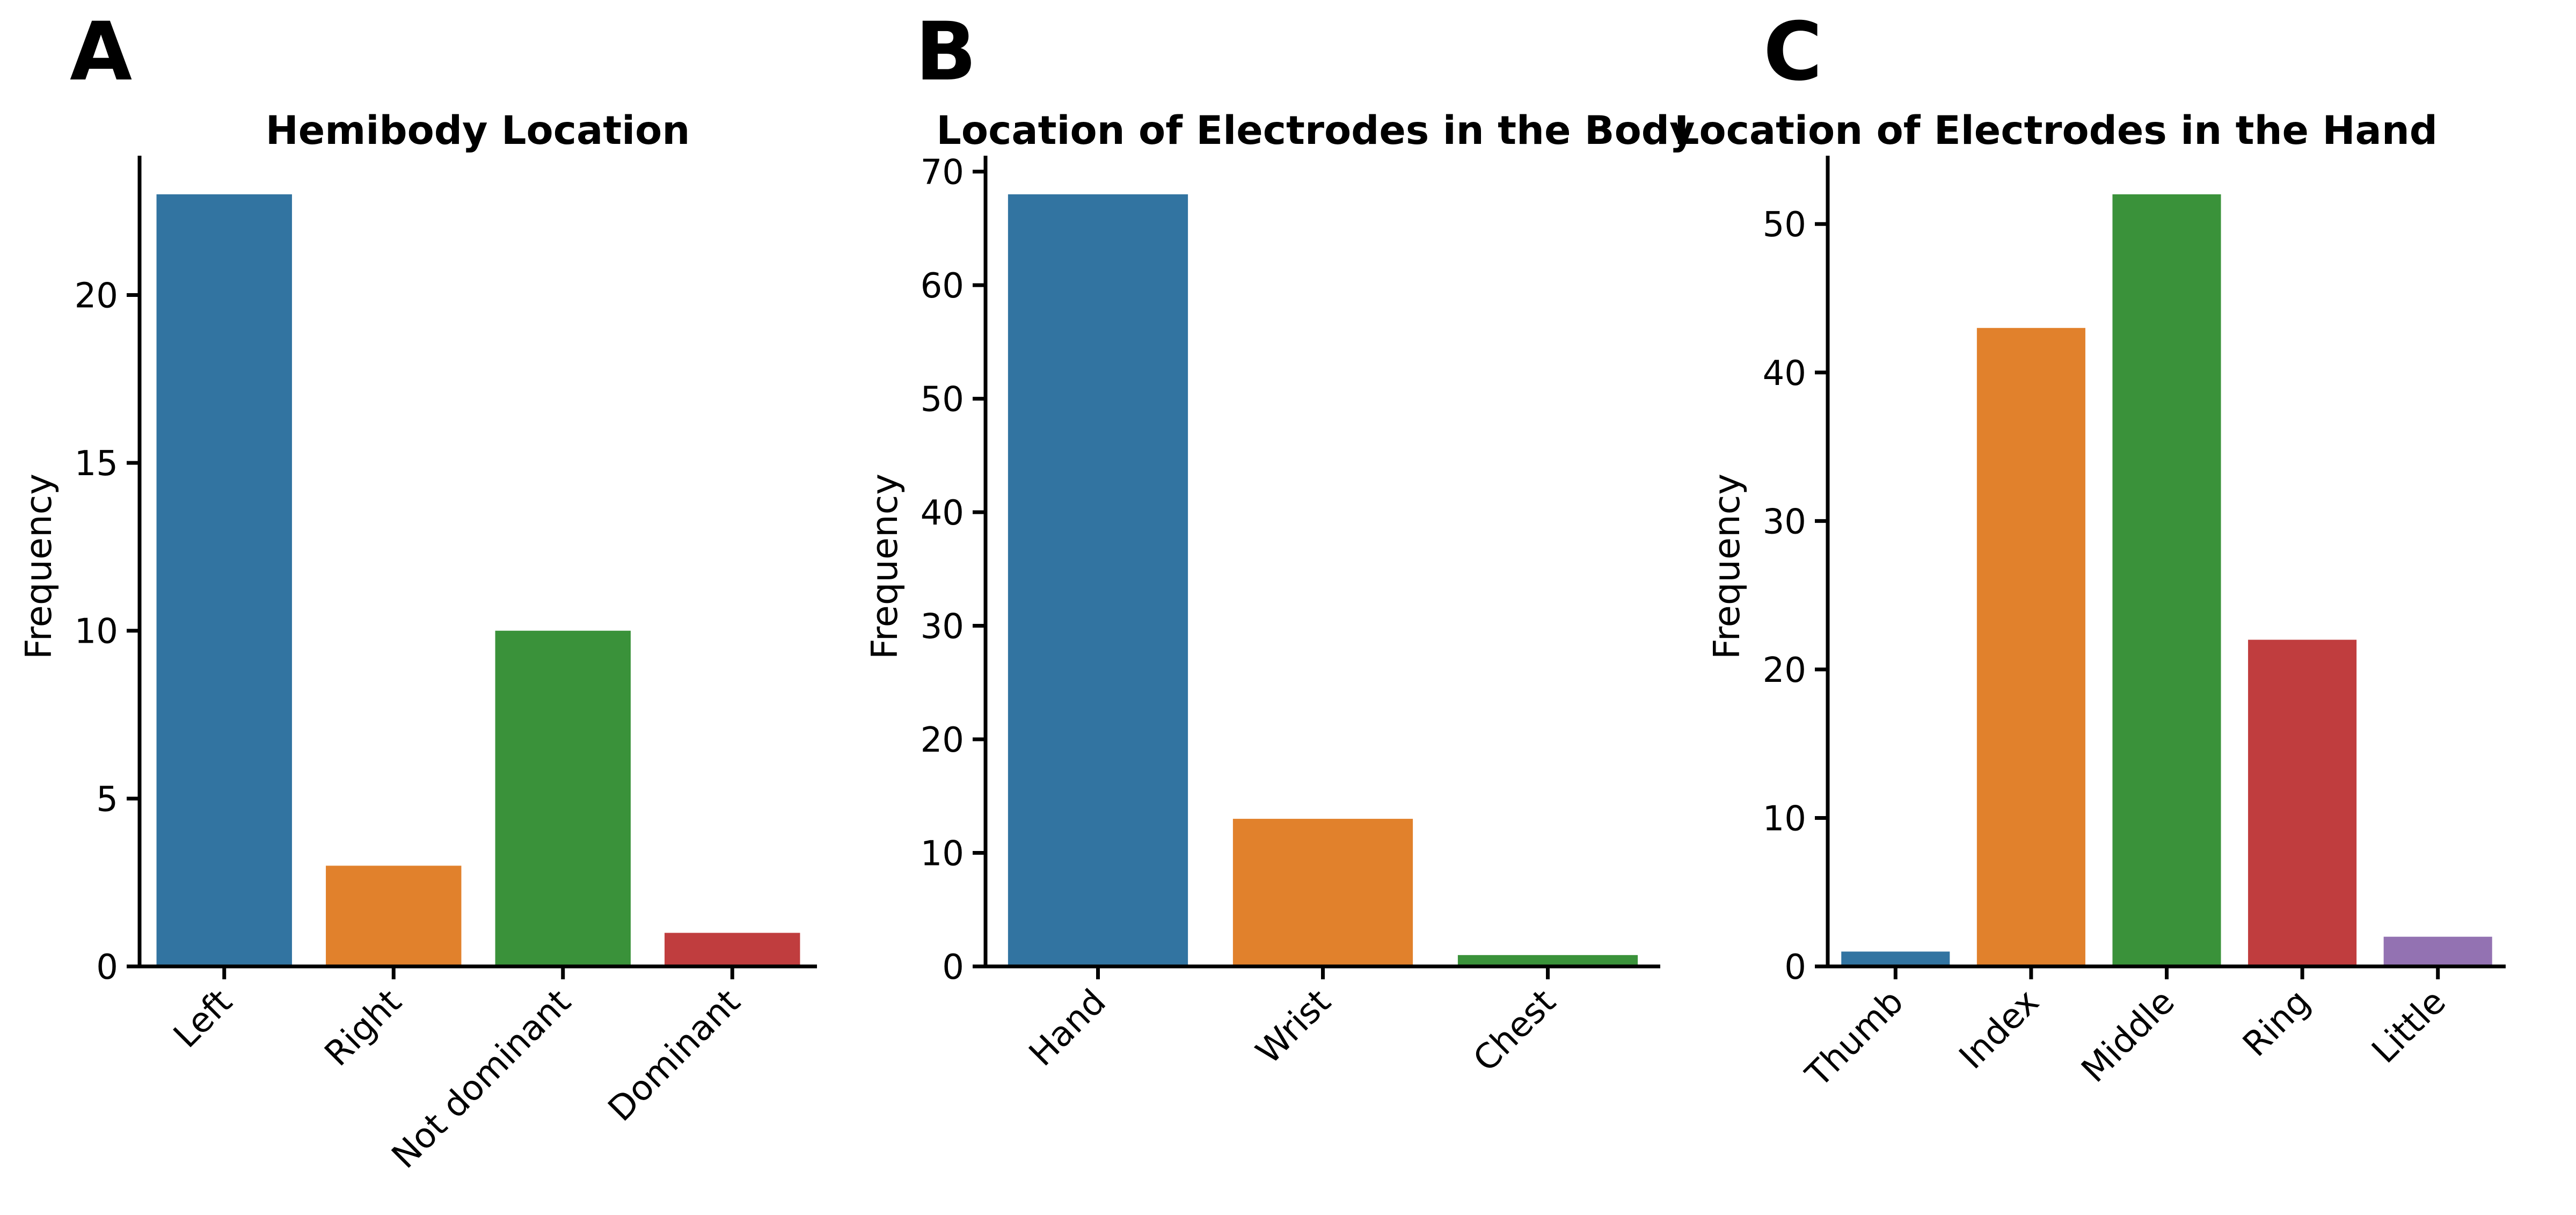 Image resolution: width=2576 pixels, height=1215 pixels. I want to click on panel-b-ytick-label-5: 50, so click(942, 400).